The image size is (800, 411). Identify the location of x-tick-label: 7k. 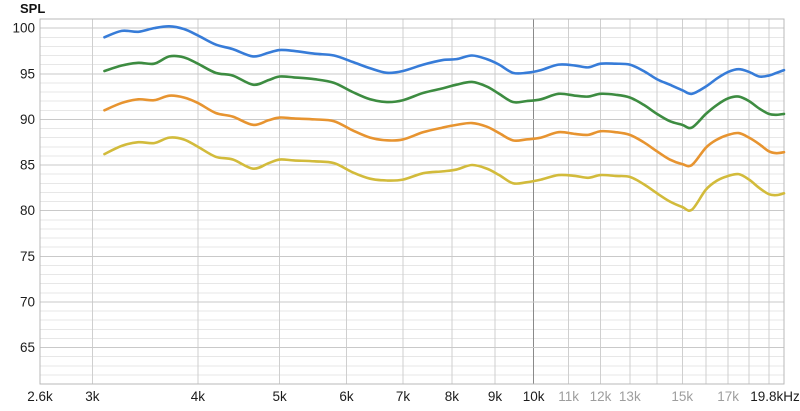
(403, 396).